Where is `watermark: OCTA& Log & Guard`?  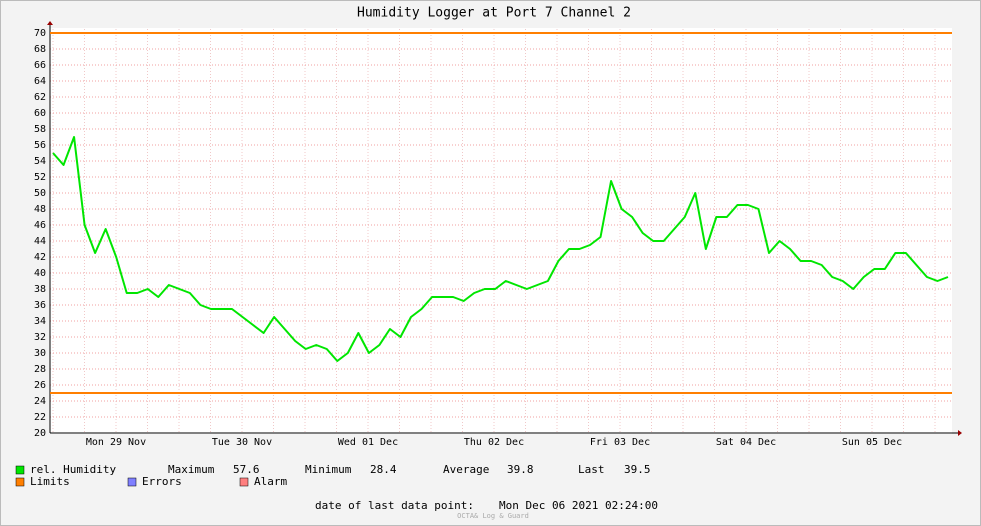 watermark: OCTA& Log & Guard is located at coordinates (493, 516).